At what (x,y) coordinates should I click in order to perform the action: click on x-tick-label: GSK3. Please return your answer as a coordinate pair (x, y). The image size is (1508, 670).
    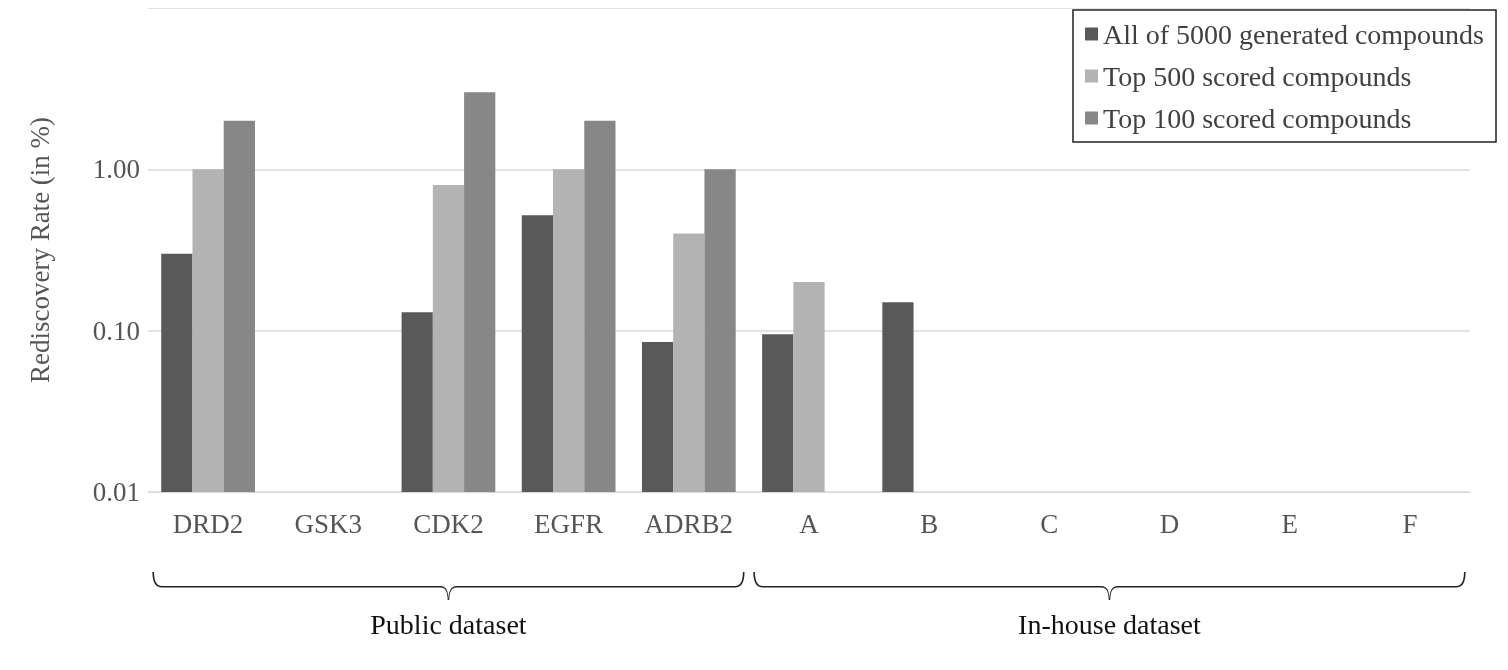
    Looking at the image, I should click on (328, 523).